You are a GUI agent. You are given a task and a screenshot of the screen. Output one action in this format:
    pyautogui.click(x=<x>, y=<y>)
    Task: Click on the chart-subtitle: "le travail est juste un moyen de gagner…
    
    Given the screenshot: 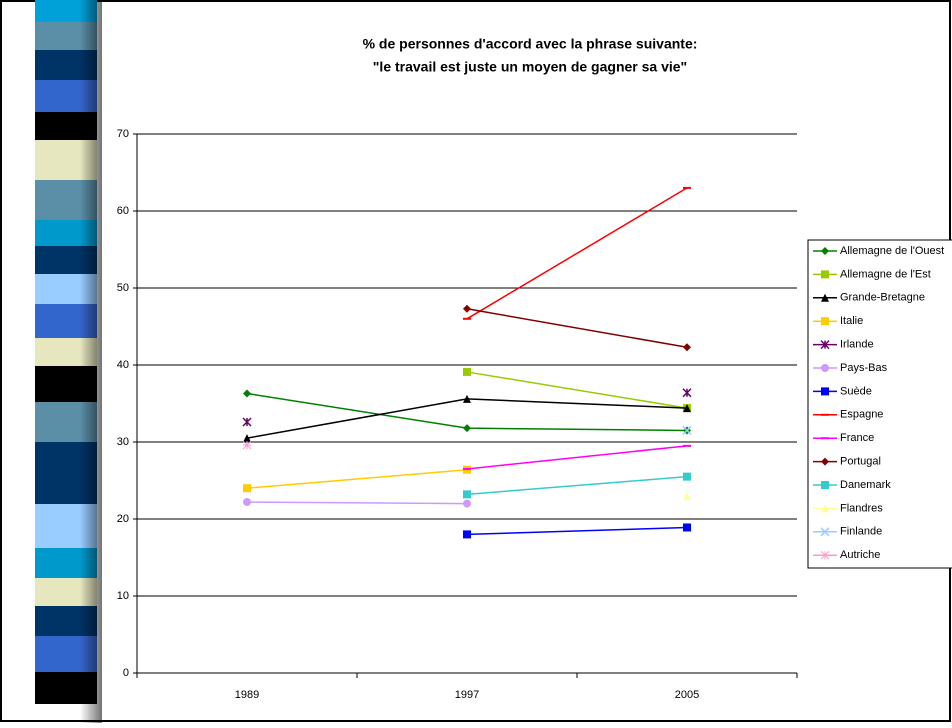 What is the action you would take?
    pyautogui.click(x=530, y=67)
    